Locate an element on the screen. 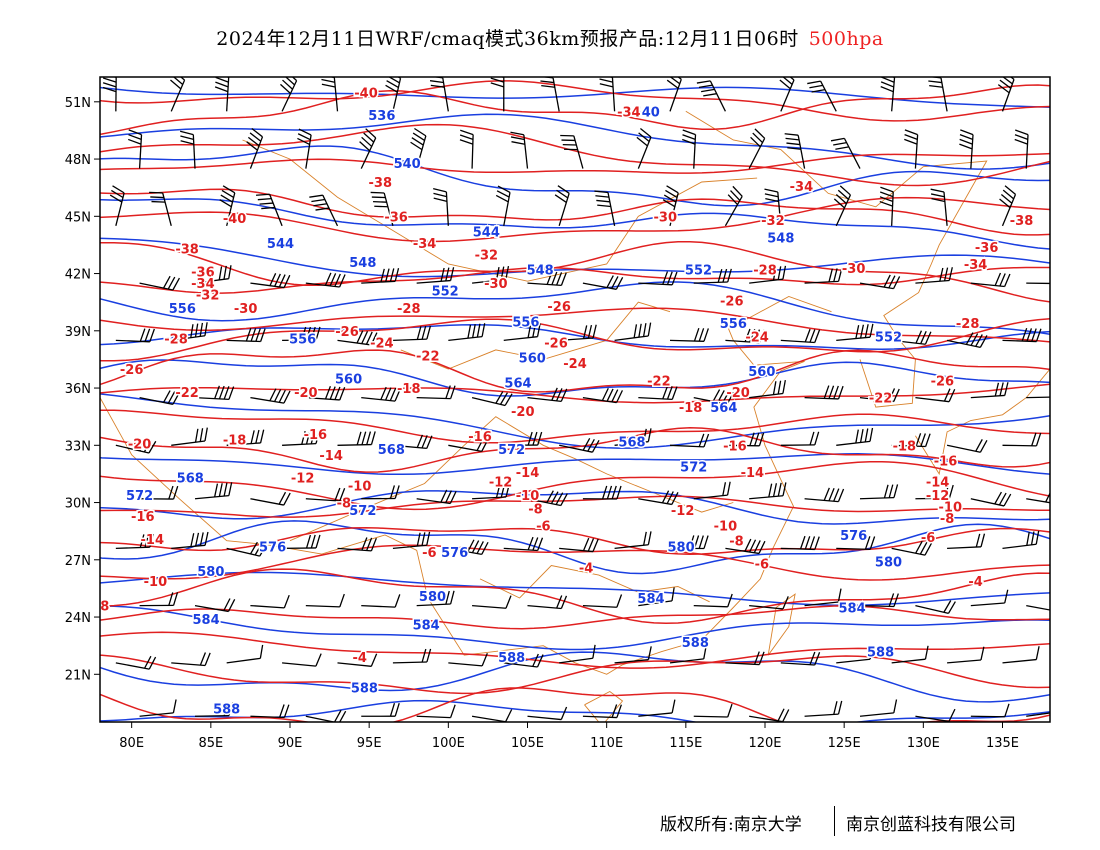 This screenshot has height=850, width=1100. lon-tick-label: 105E is located at coordinates (527, 743).